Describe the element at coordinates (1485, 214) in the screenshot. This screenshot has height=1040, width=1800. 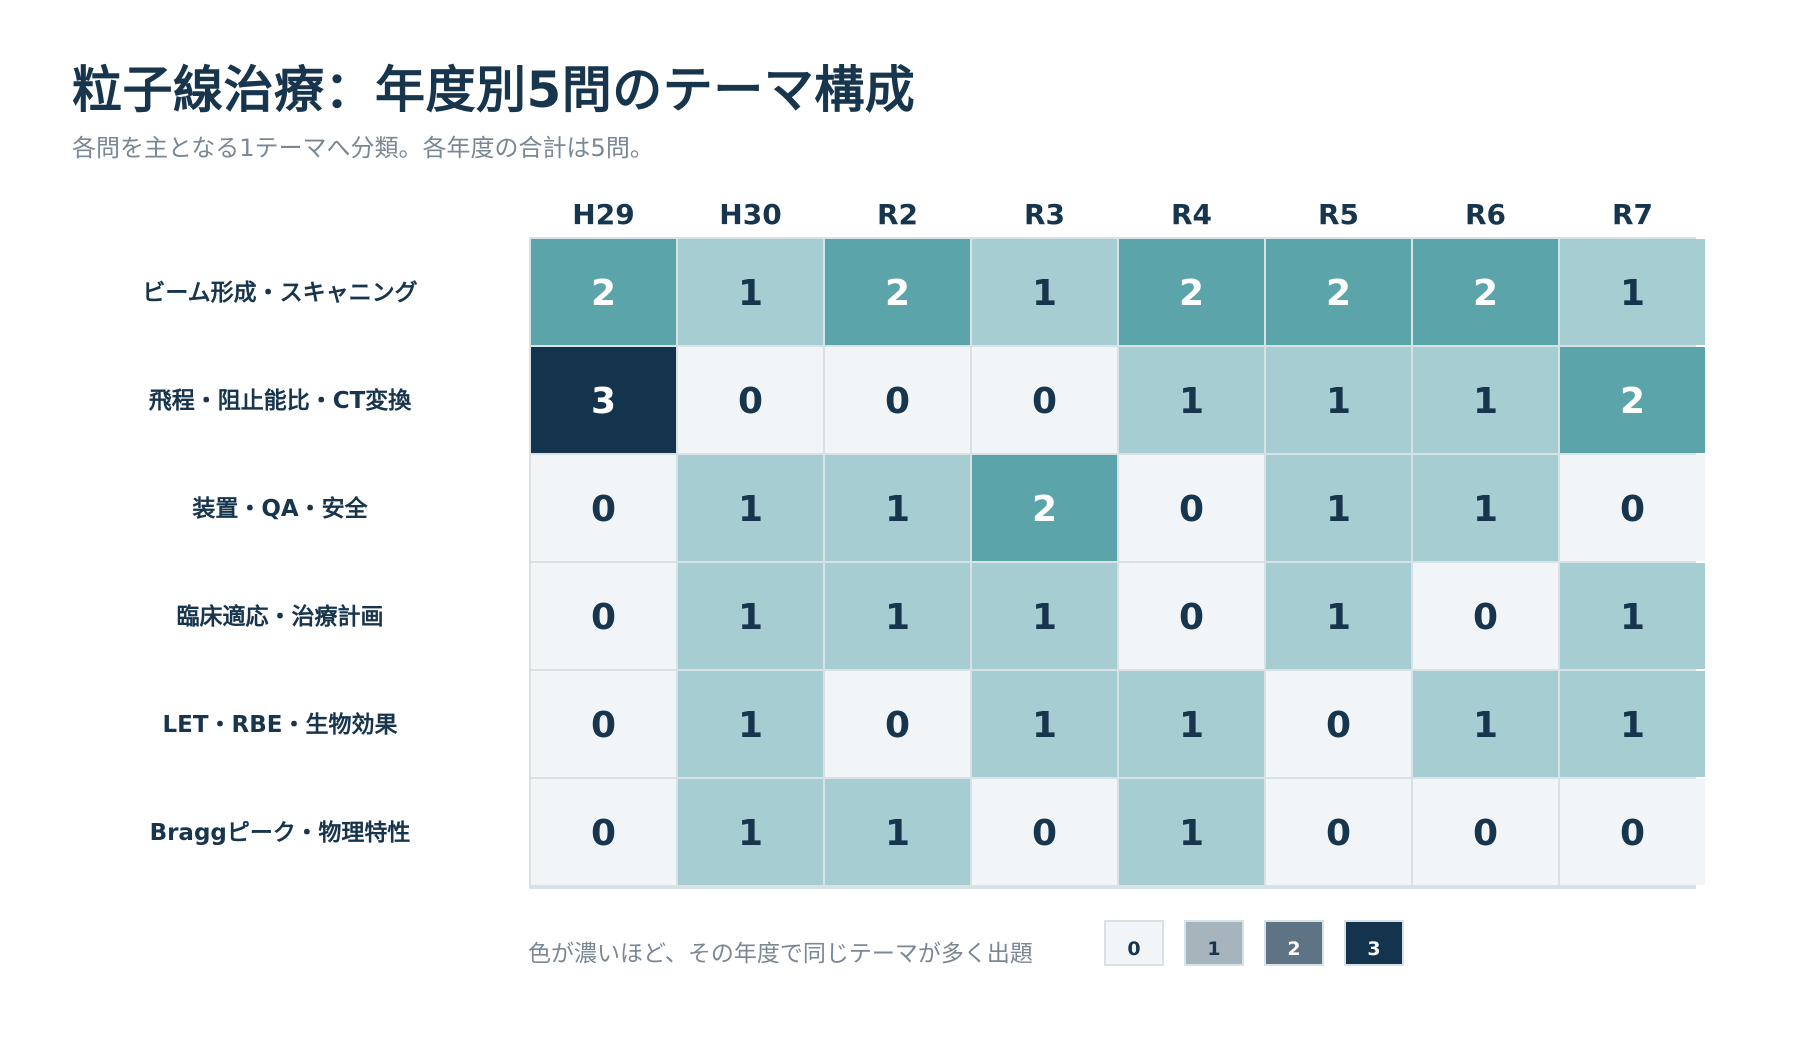
I see `column-label: R6` at that location.